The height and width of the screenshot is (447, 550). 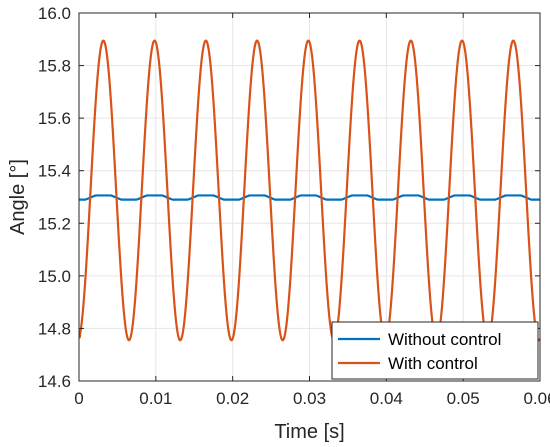 I want to click on y-tick-label: 14.6, so click(x=54, y=381).